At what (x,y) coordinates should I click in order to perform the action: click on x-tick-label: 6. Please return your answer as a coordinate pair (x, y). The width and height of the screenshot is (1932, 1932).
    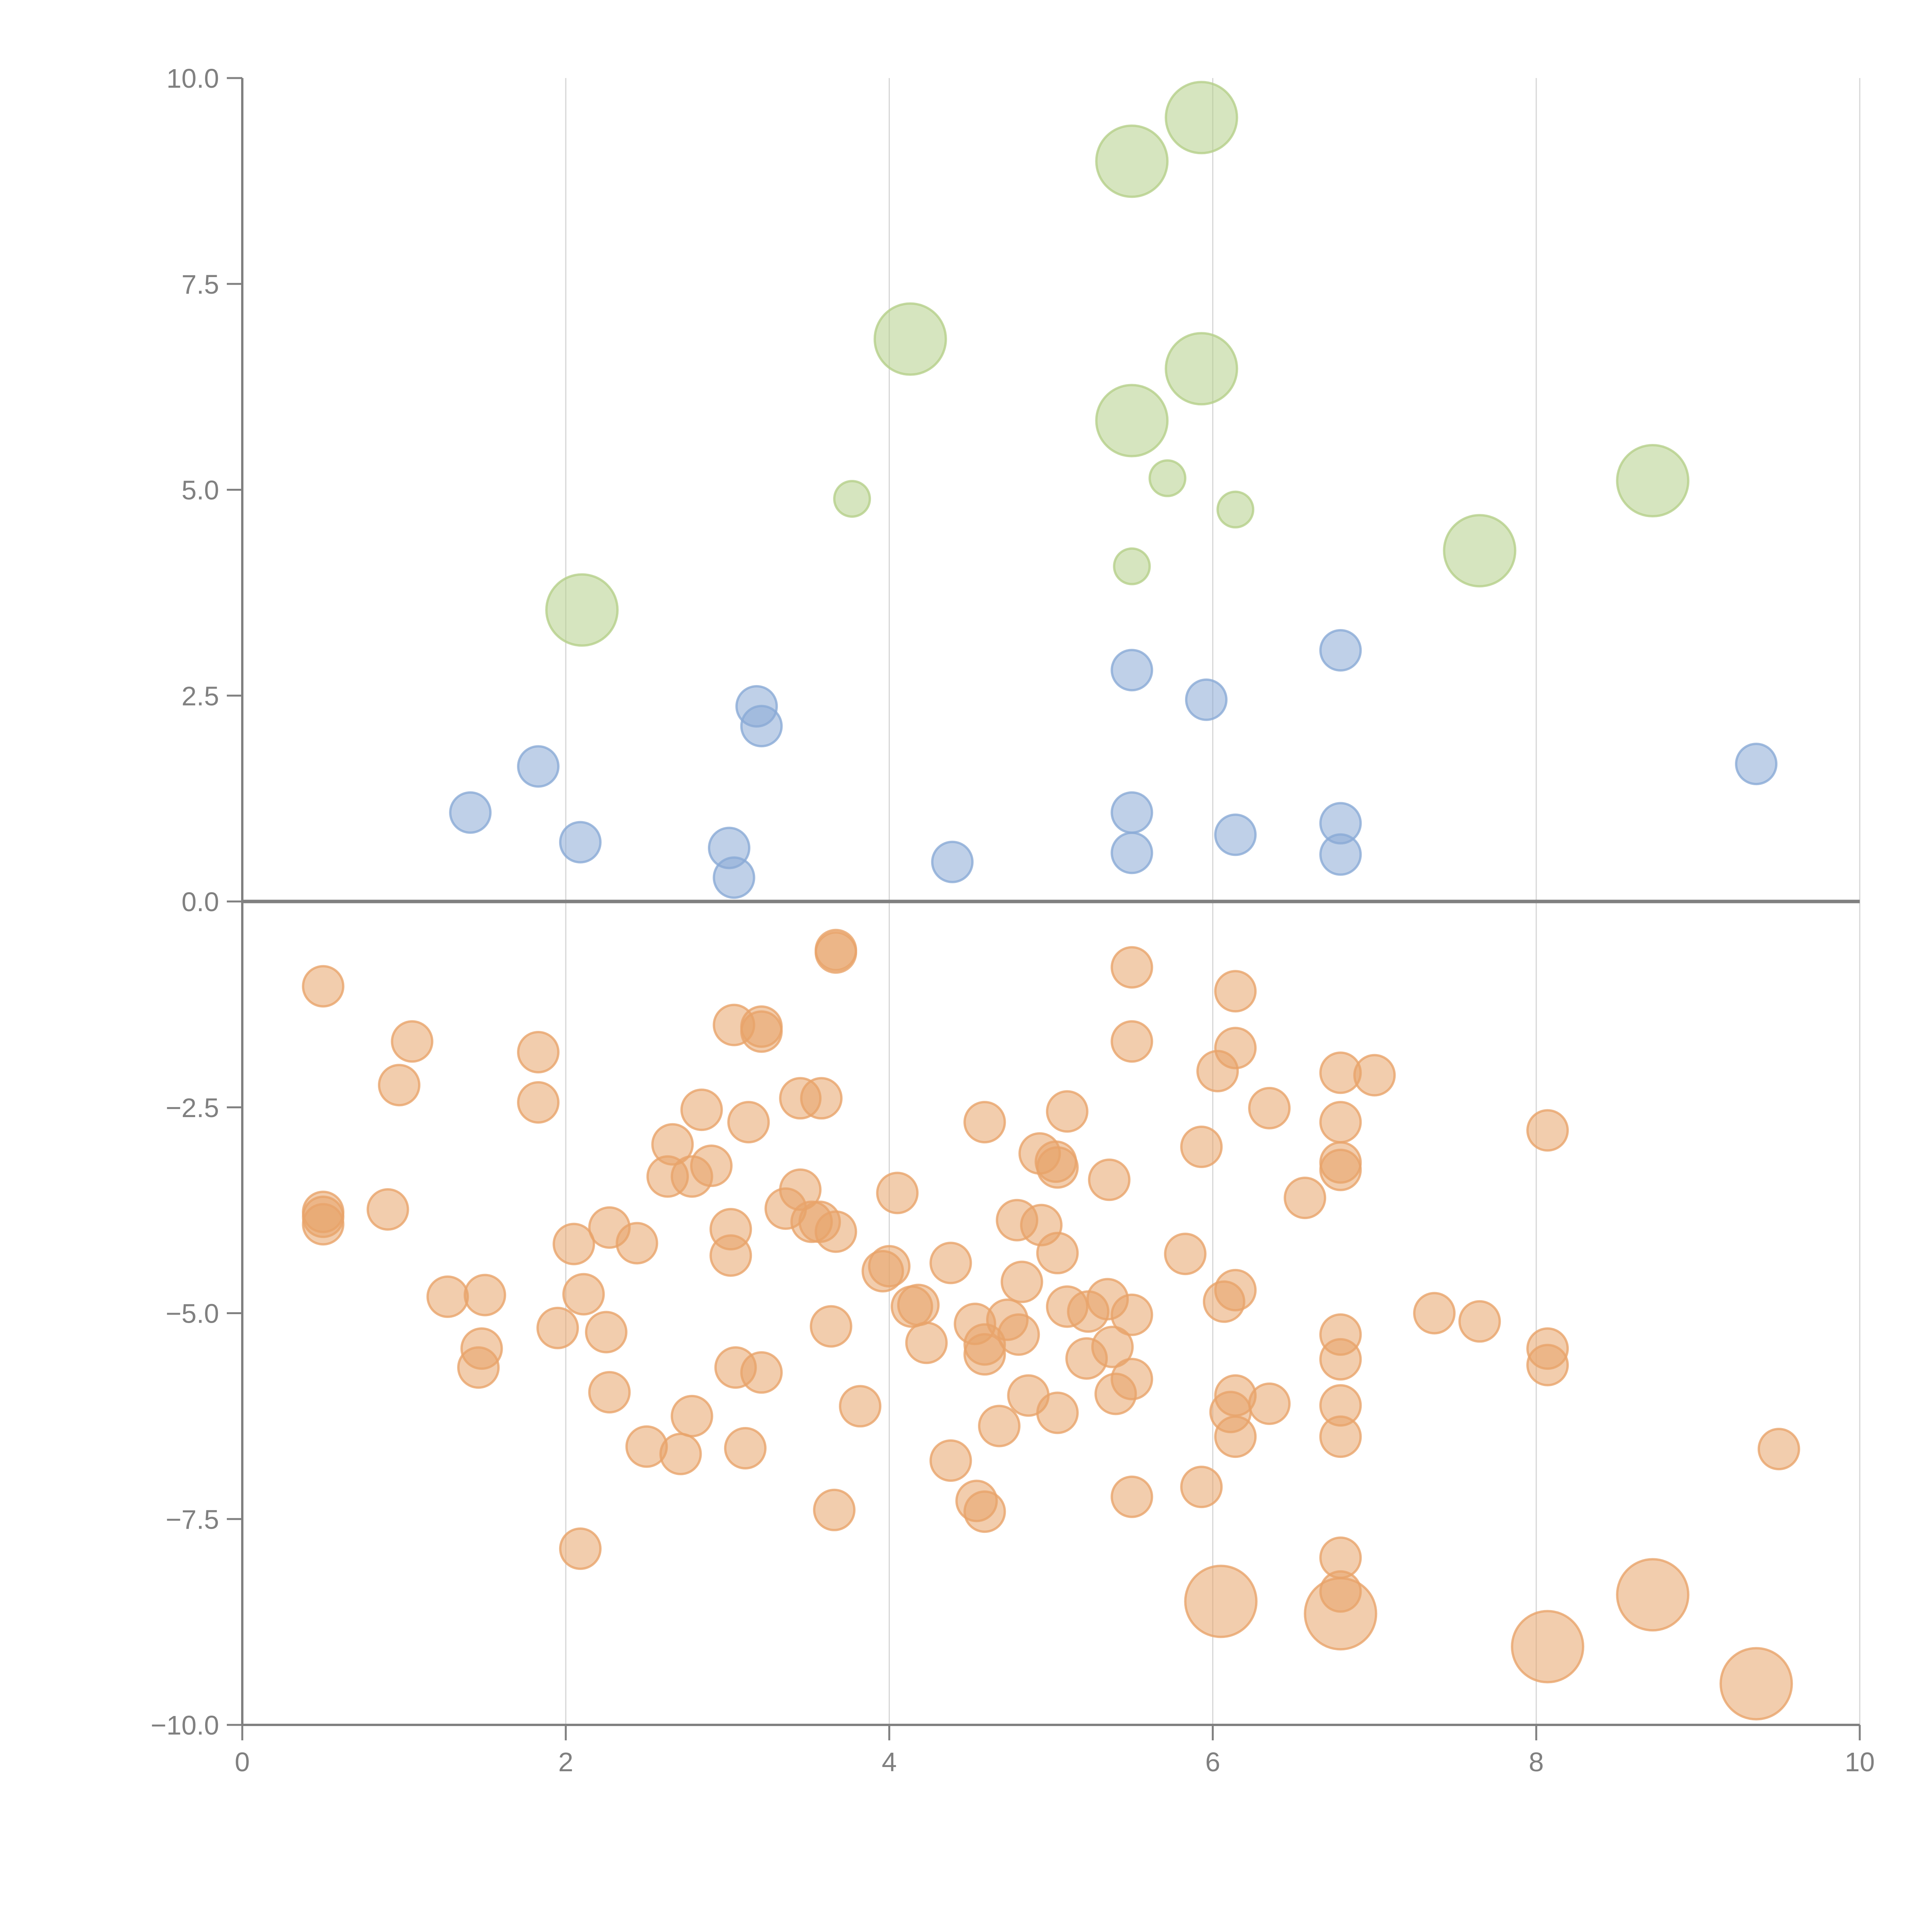
    Looking at the image, I should click on (1212, 1762).